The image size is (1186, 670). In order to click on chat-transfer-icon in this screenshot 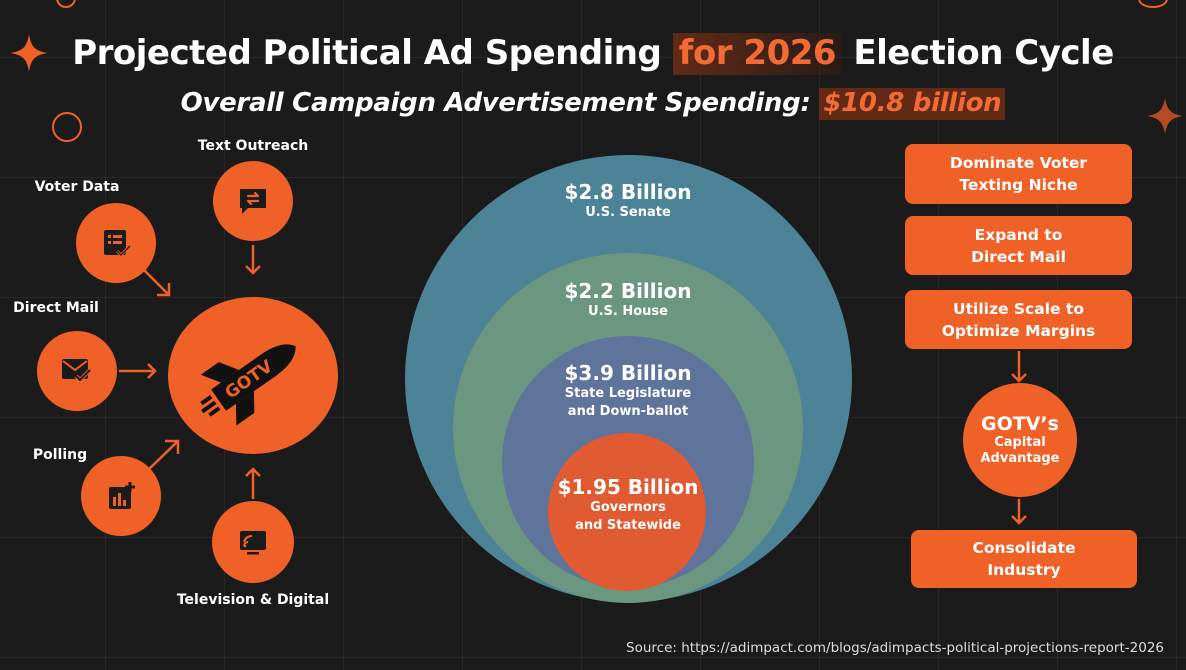, I will do `click(253, 201)`.